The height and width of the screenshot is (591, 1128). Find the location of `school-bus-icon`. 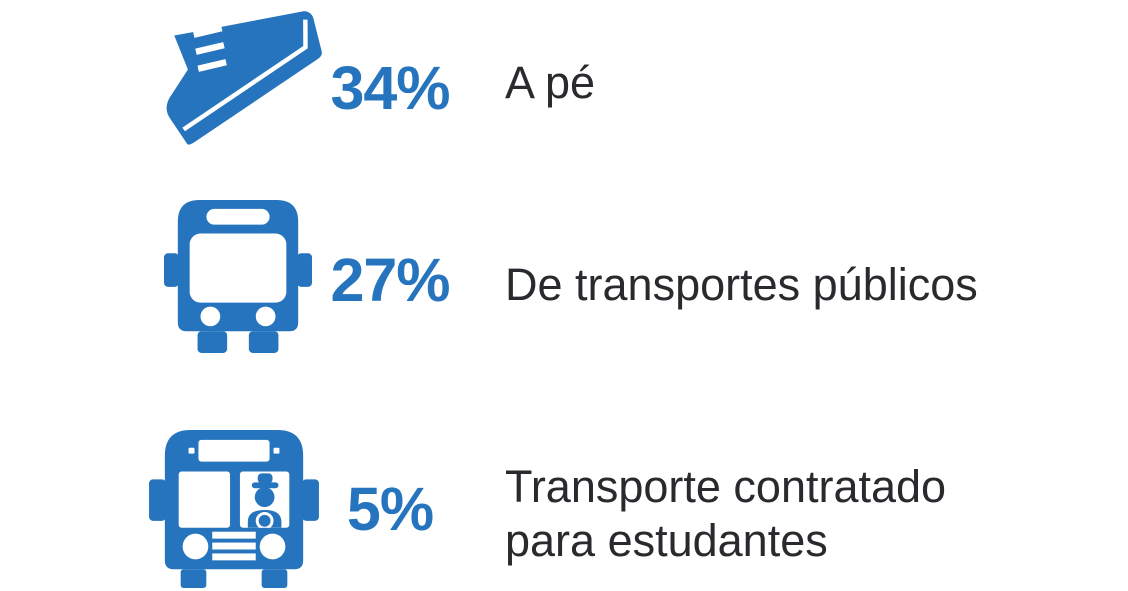

school-bus-icon is located at coordinates (234, 508).